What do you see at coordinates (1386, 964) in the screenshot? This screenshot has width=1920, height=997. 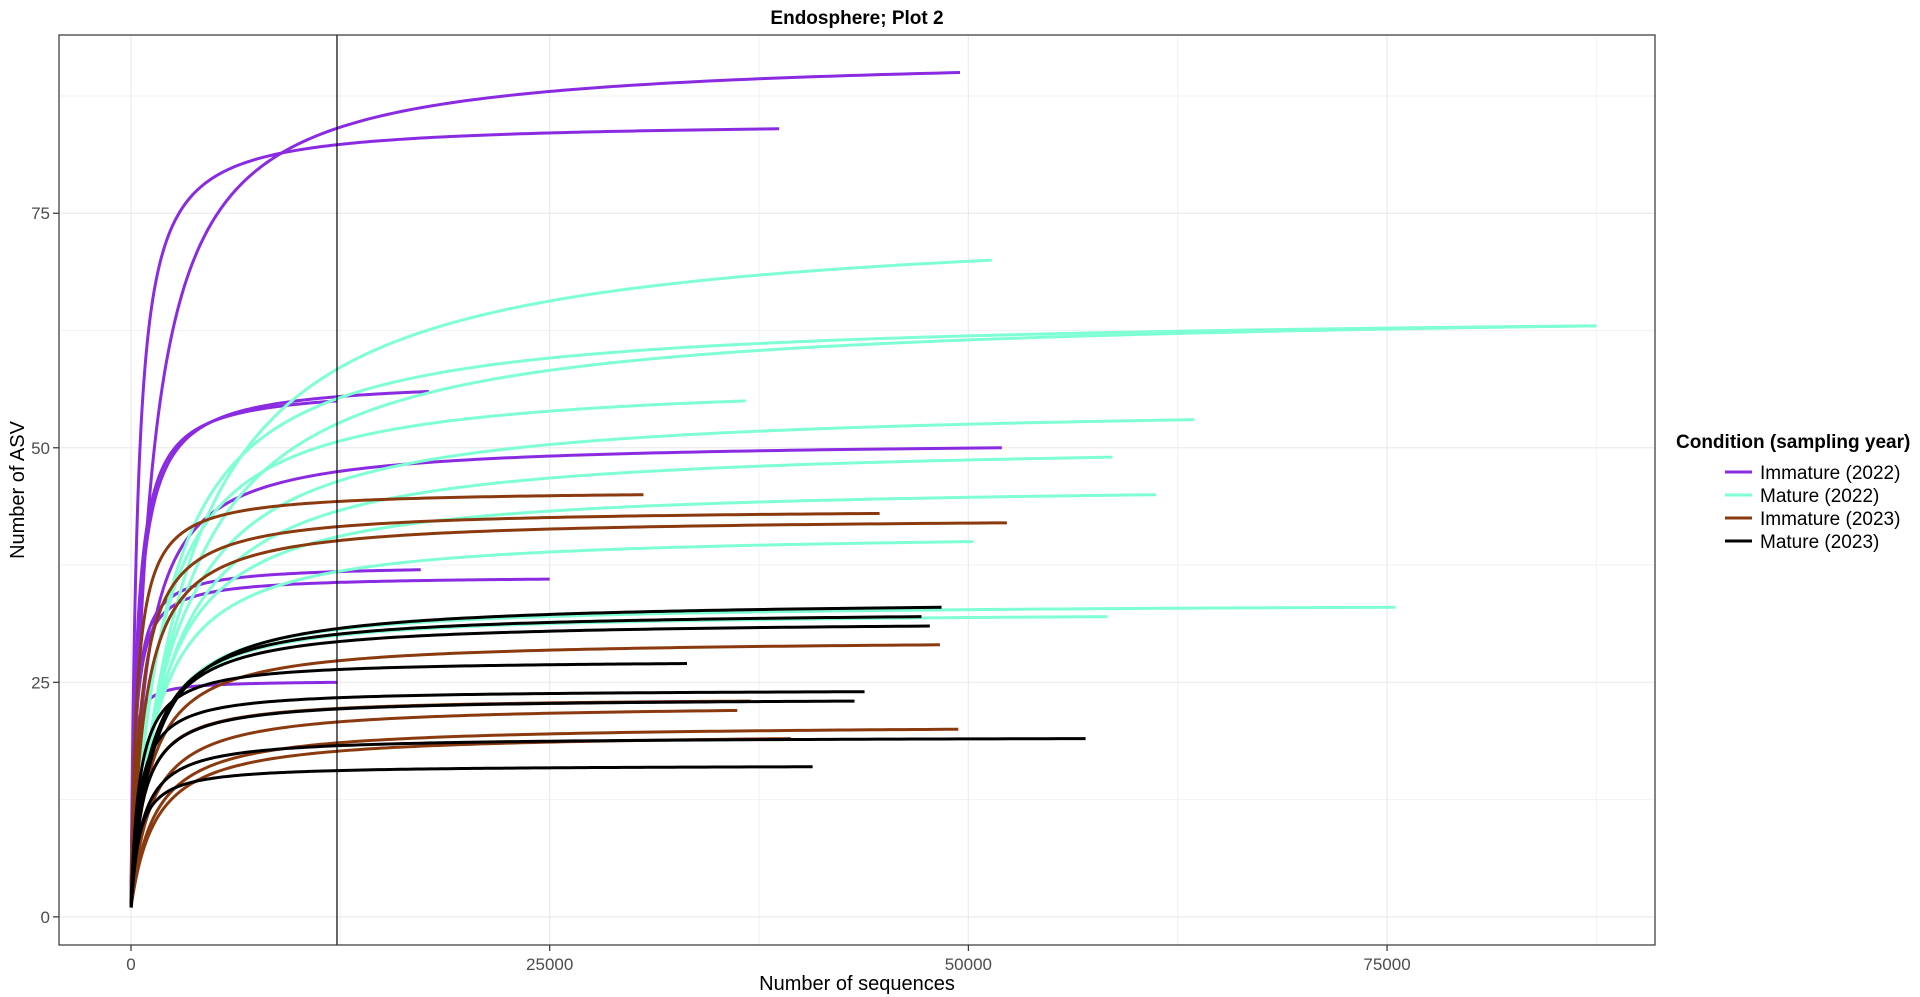 I see `x-tick-label: 75000` at bounding box center [1386, 964].